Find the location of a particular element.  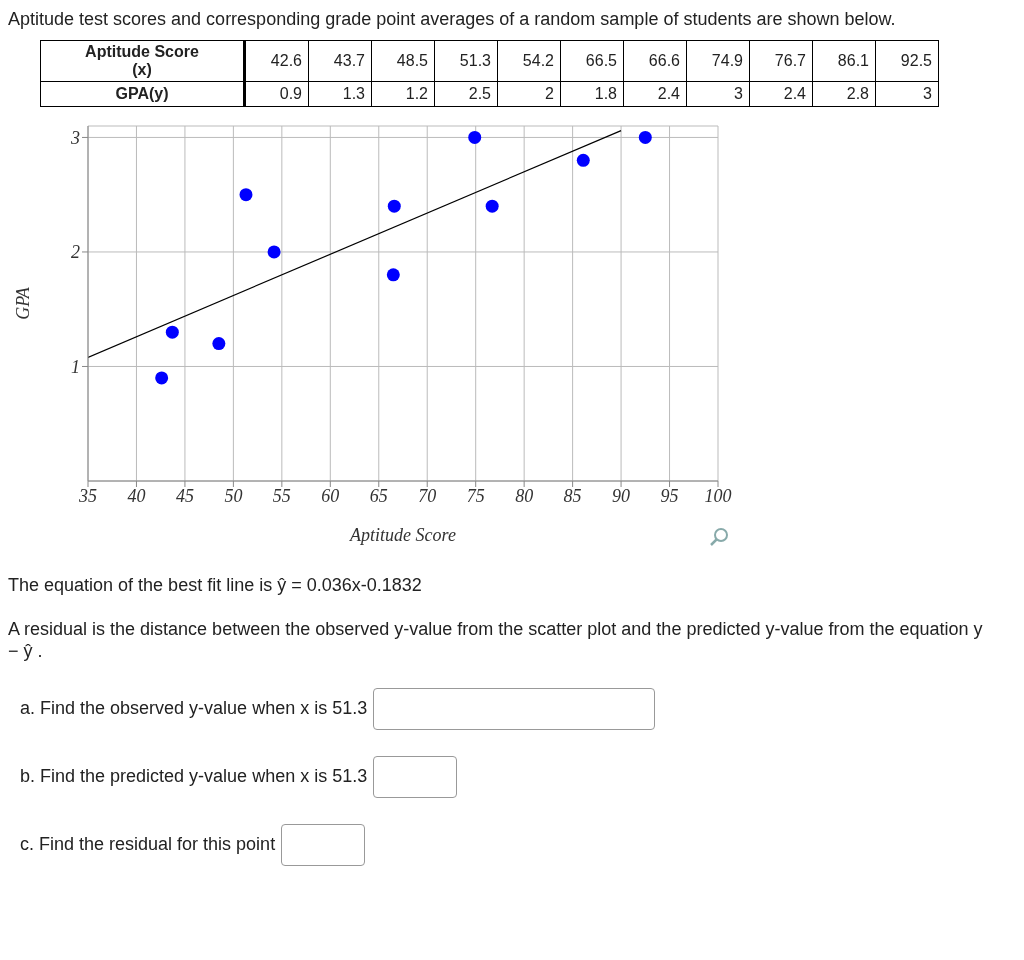

text: 2.5 is located at coordinates (466, 94).